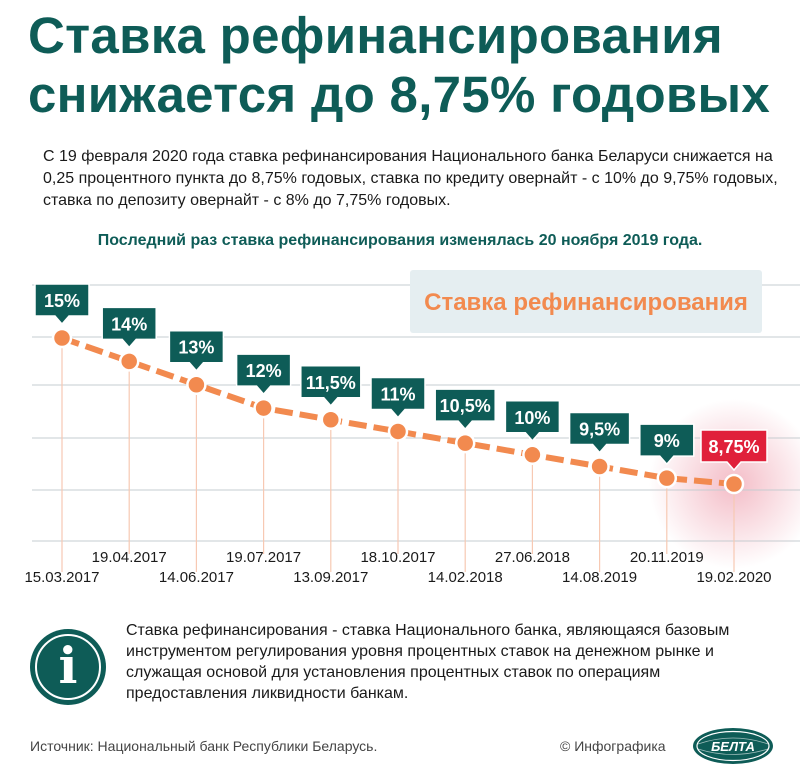 This screenshot has width=800, height=784. Describe the element at coordinates (397, 557) in the screenshot. I see `x-tick-label-5: 18.10.2017` at that location.